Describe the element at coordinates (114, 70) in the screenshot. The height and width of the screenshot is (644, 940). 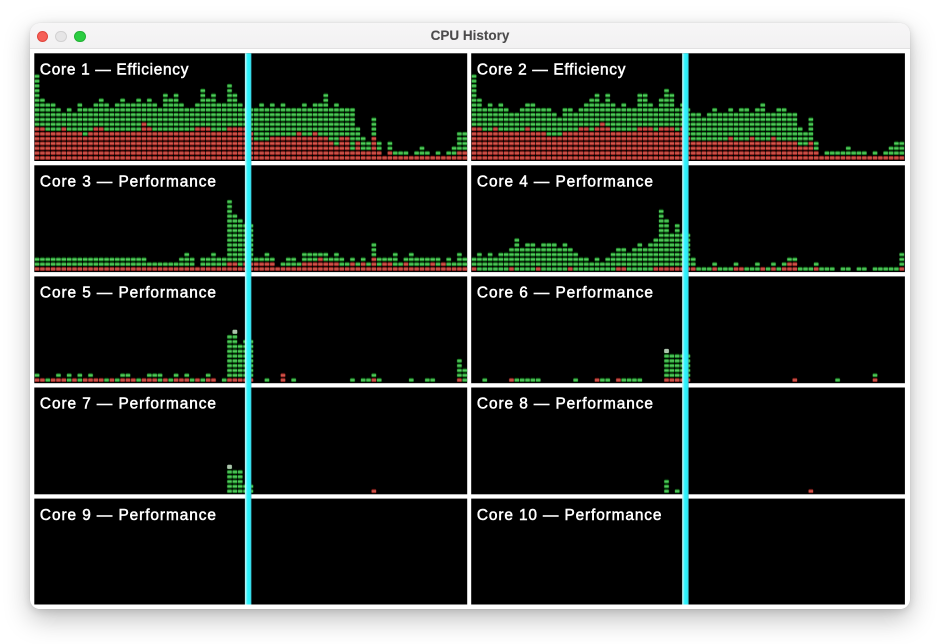
I see `svg-text: Core 1 — Efficiency` at that location.